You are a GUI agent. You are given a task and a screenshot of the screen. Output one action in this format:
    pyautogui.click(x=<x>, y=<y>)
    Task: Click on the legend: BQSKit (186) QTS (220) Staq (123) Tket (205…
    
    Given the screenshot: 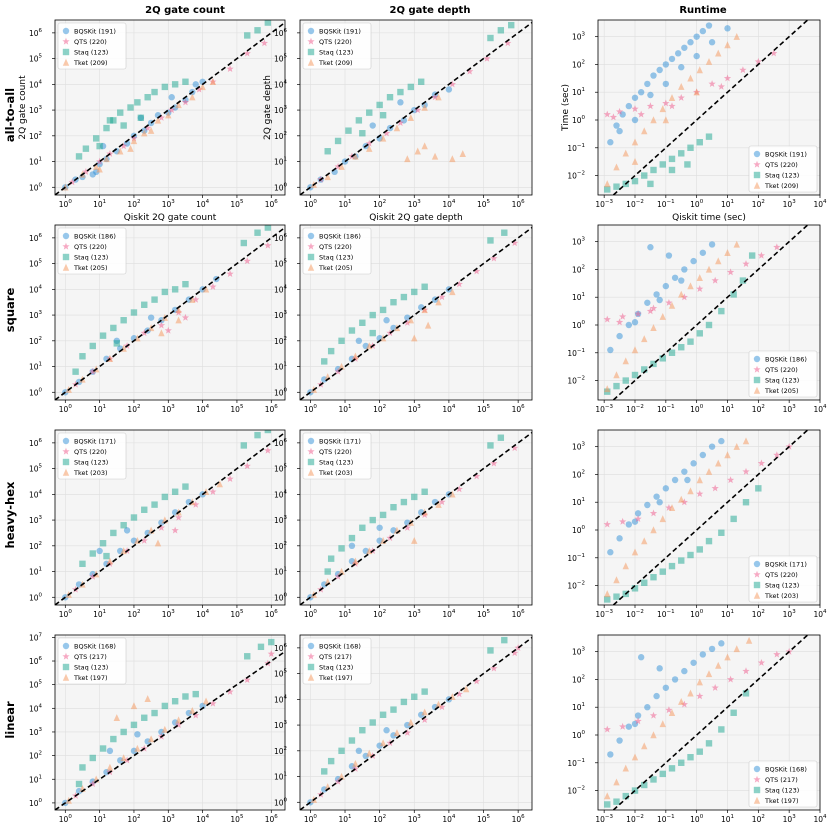 What is the action you would take?
    pyautogui.click(x=337, y=251)
    